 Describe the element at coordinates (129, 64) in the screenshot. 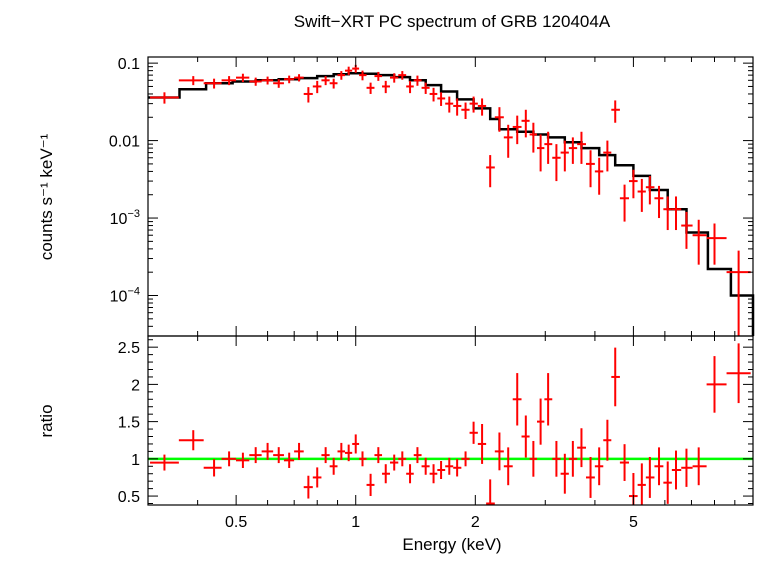

I see `top-y-tick-label: 0.1` at that location.